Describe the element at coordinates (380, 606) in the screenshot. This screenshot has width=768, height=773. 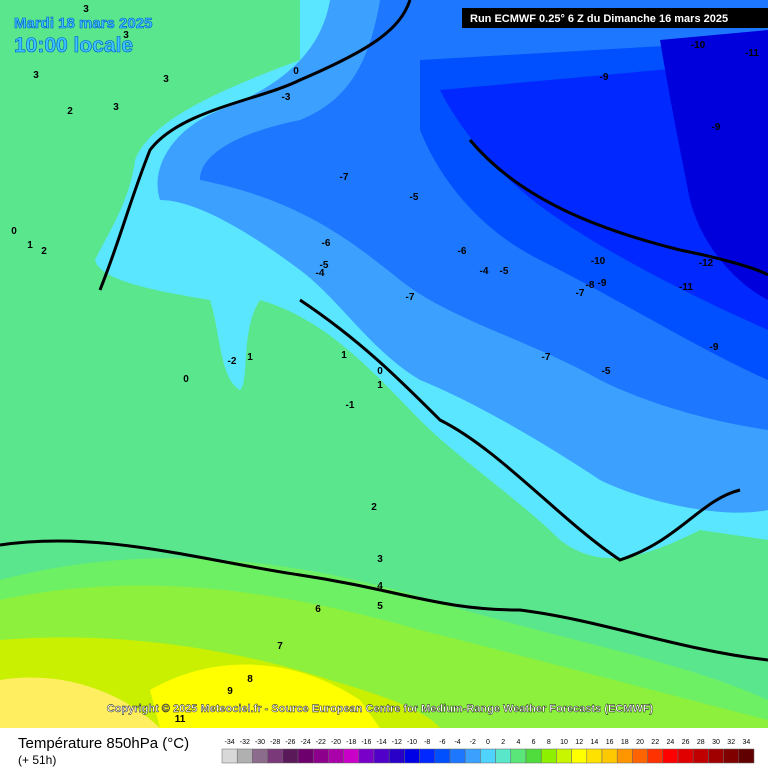
I see `contour-label: 5` at that location.